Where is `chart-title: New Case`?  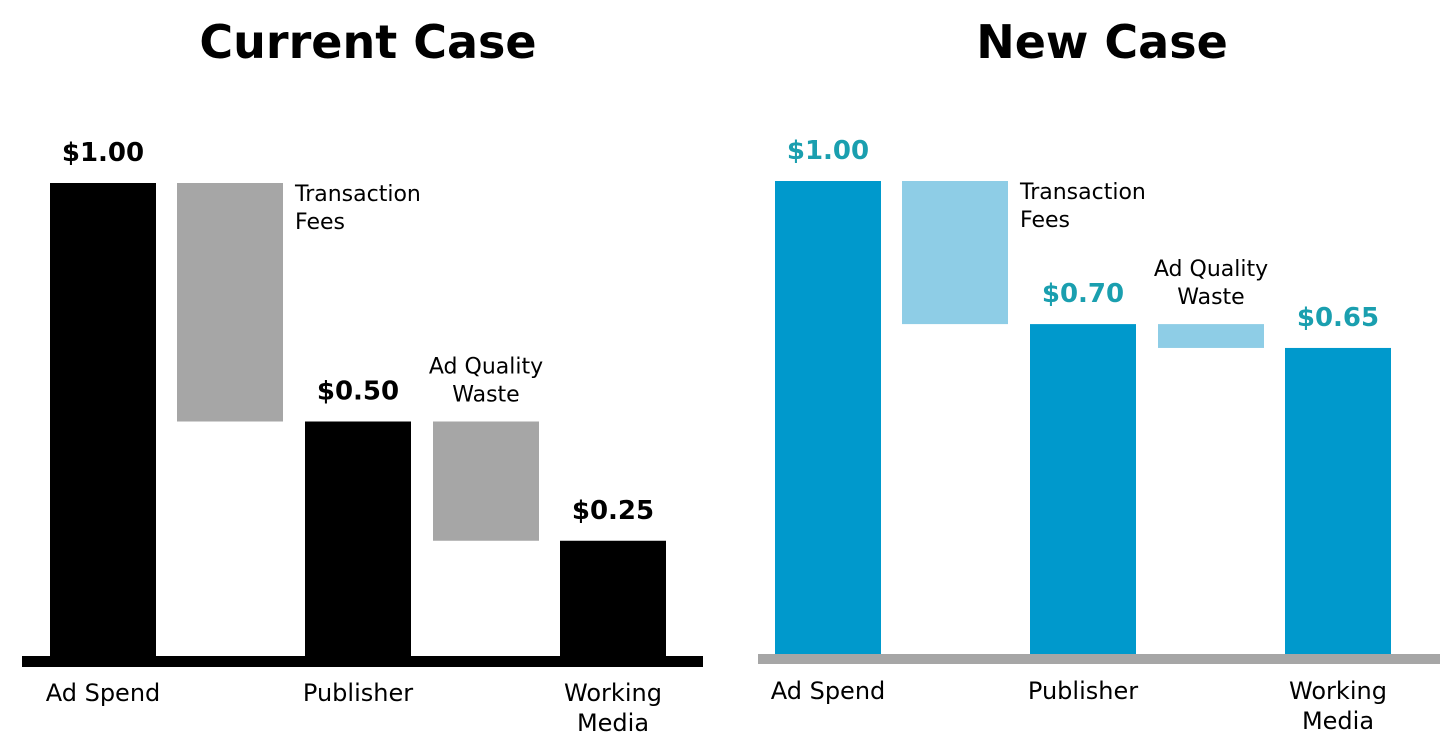
chart-title: New Case is located at coordinates (1102, 42).